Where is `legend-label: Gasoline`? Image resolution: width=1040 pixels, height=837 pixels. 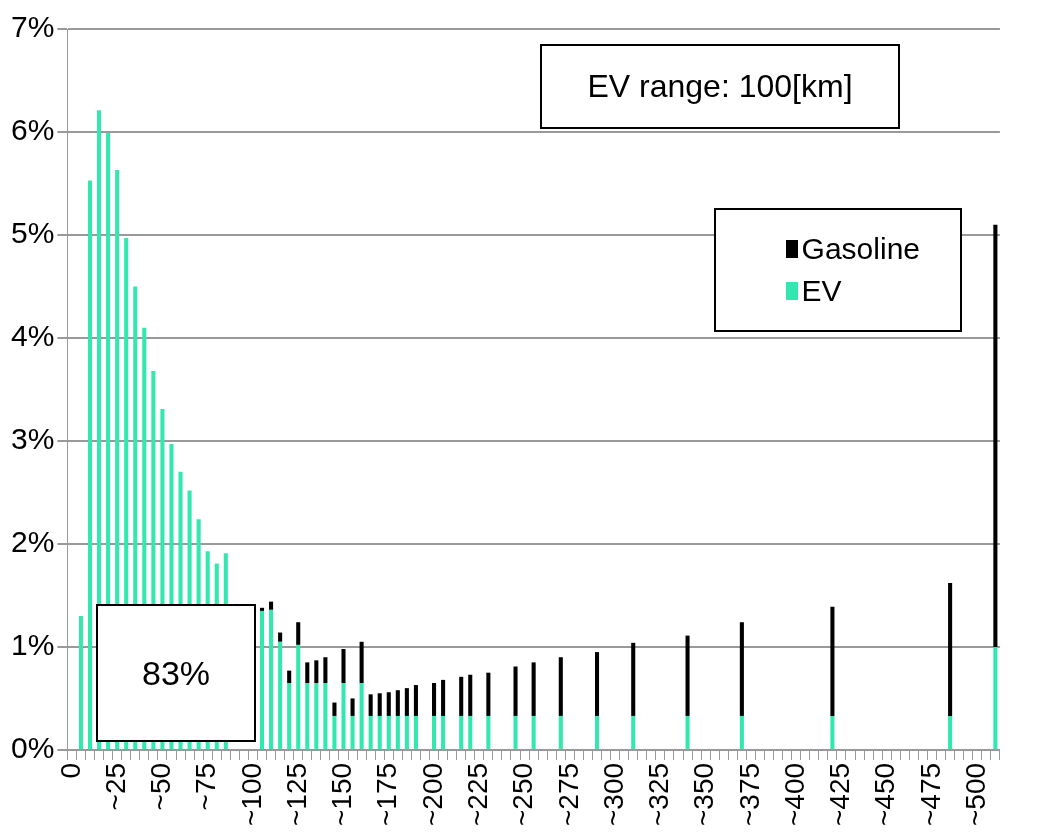 legend-label: Gasoline is located at coordinates (860, 249).